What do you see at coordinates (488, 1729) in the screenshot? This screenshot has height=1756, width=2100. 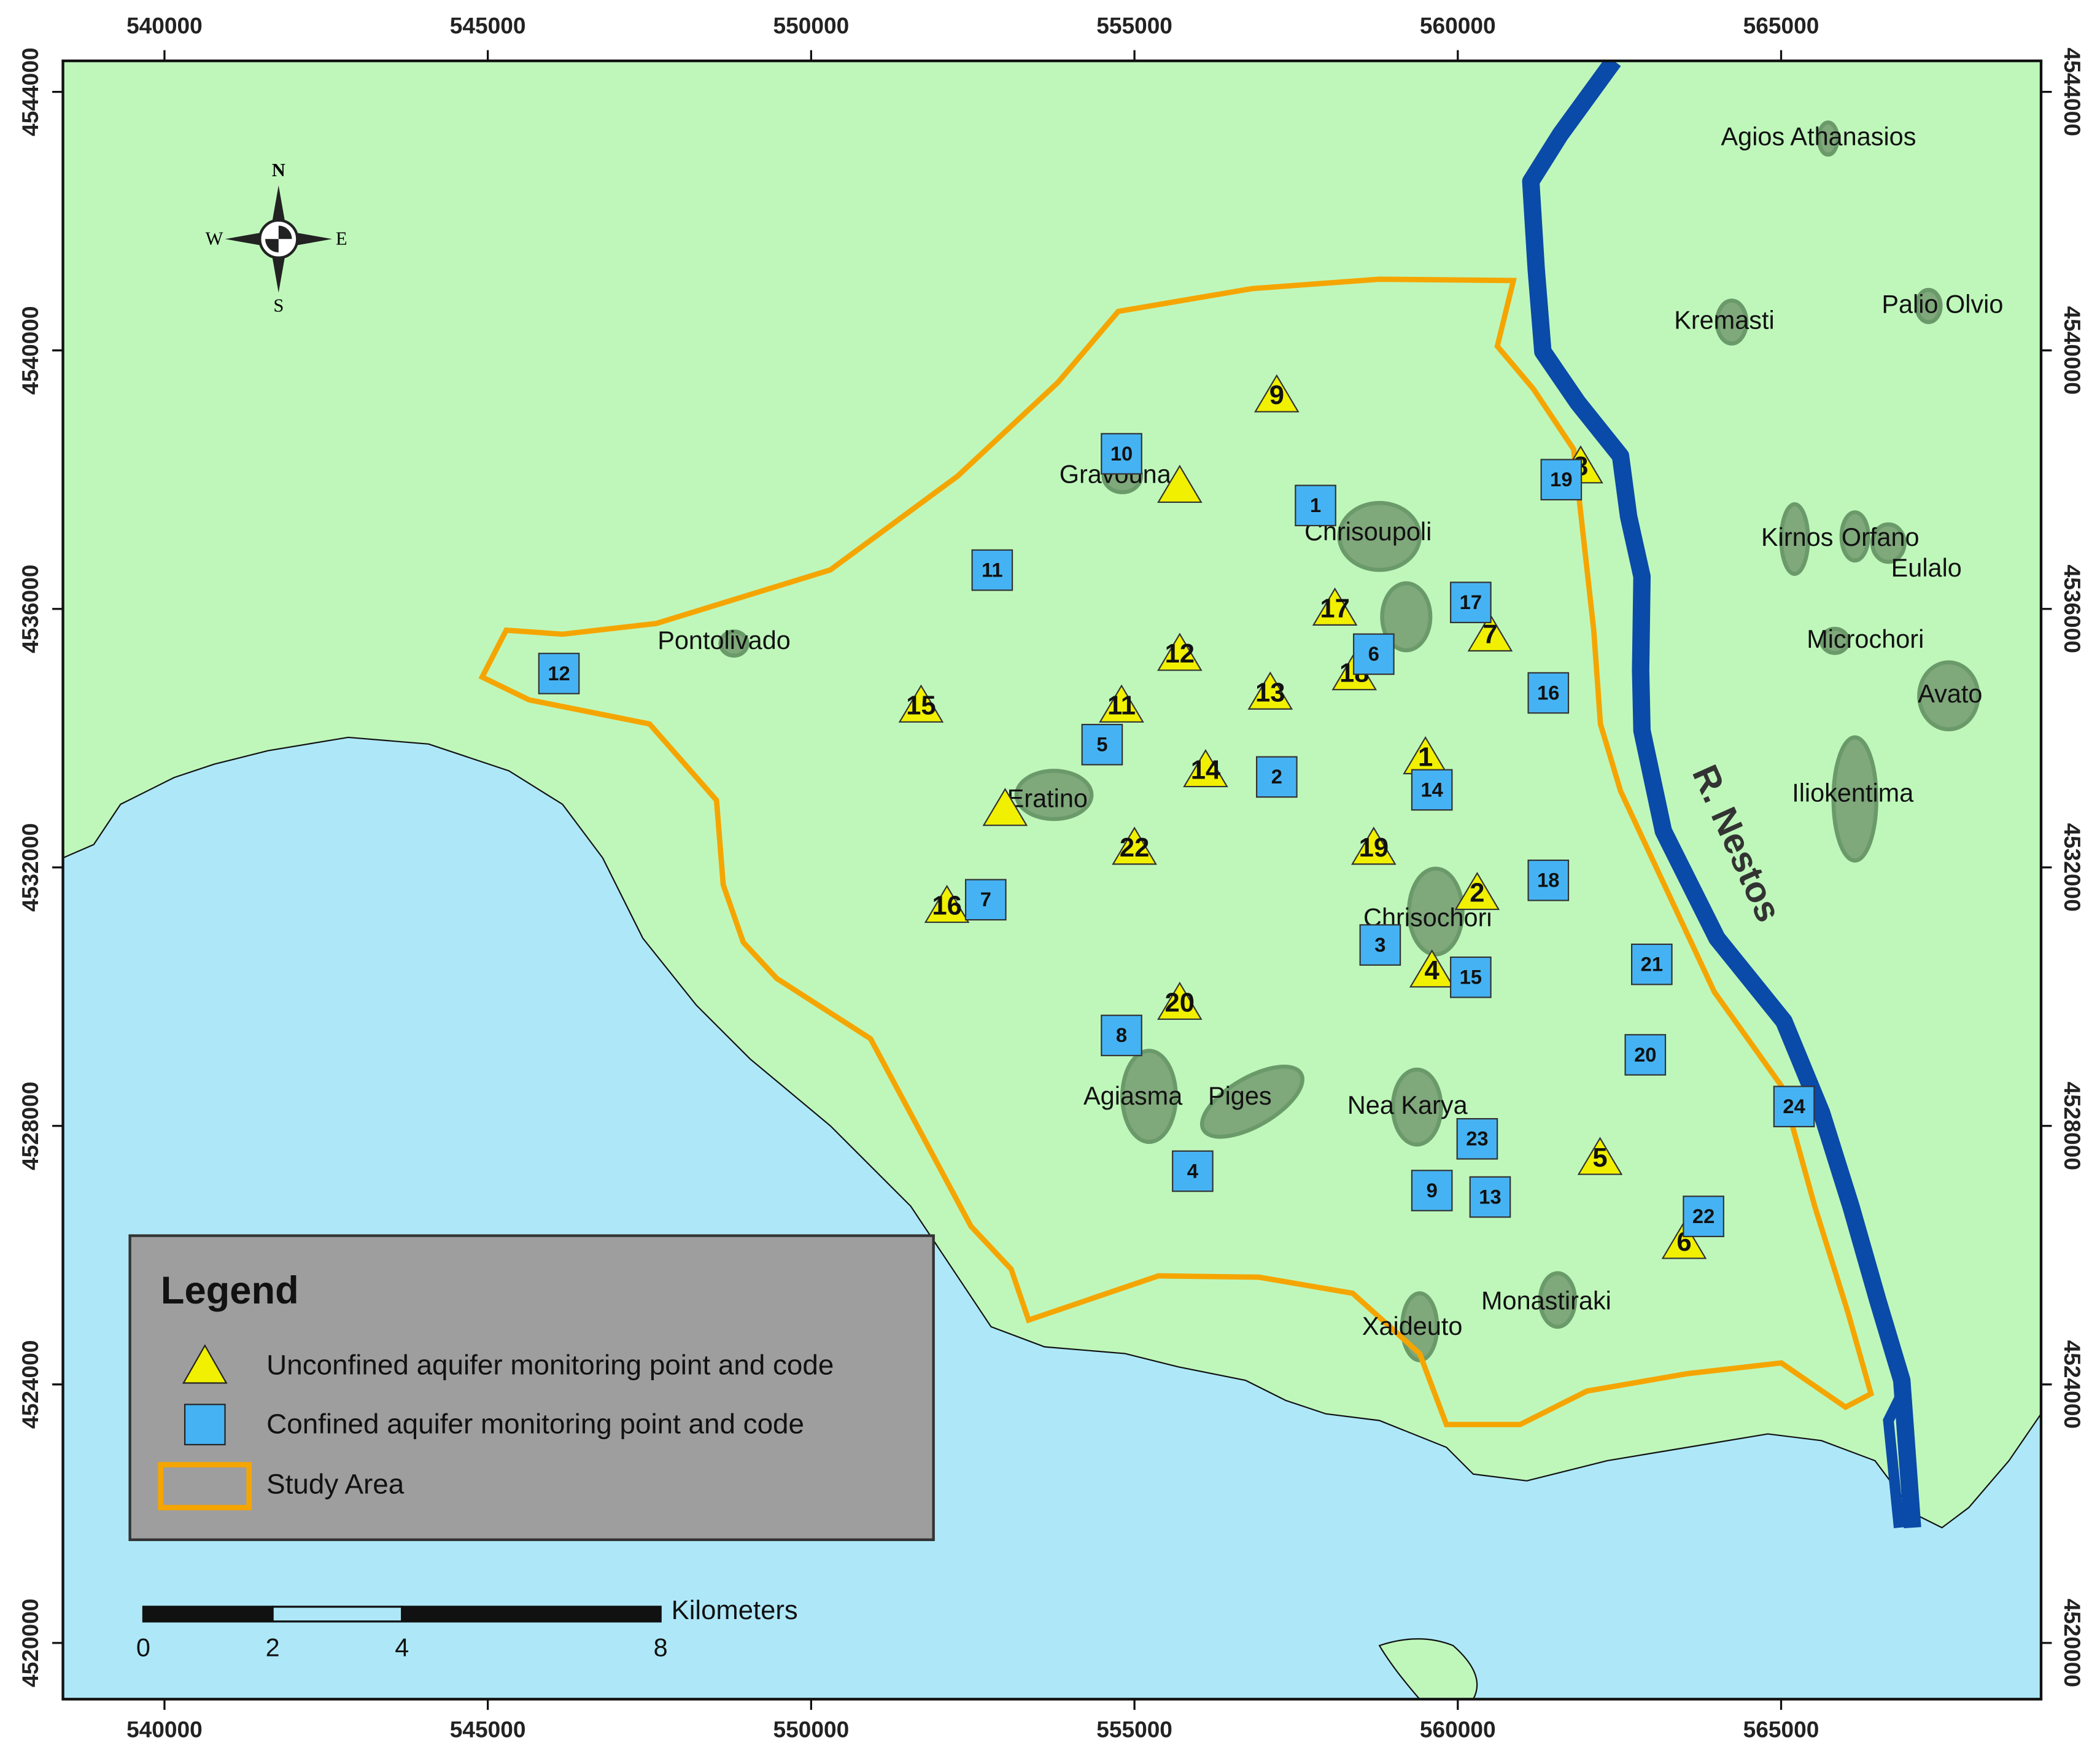 I see `x-tick-label: 545000` at bounding box center [488, 1729].